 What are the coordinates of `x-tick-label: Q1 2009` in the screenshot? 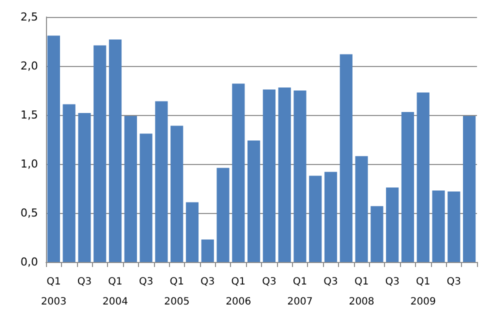 It's located at (423, 292).